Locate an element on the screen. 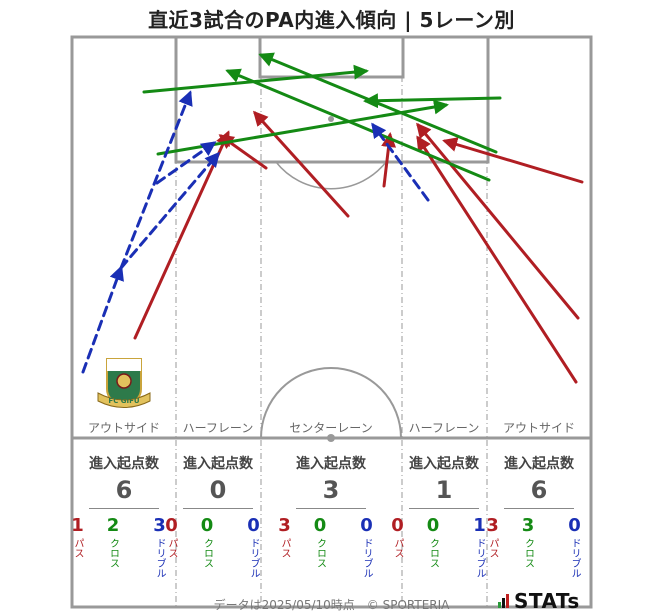  cross-count: 2 is located at coordinates (113, 525).